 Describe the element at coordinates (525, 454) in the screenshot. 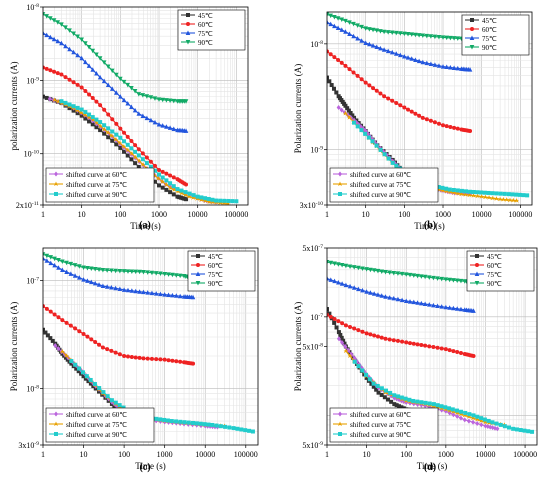

I see `x-tick-label: 100000` at that location.